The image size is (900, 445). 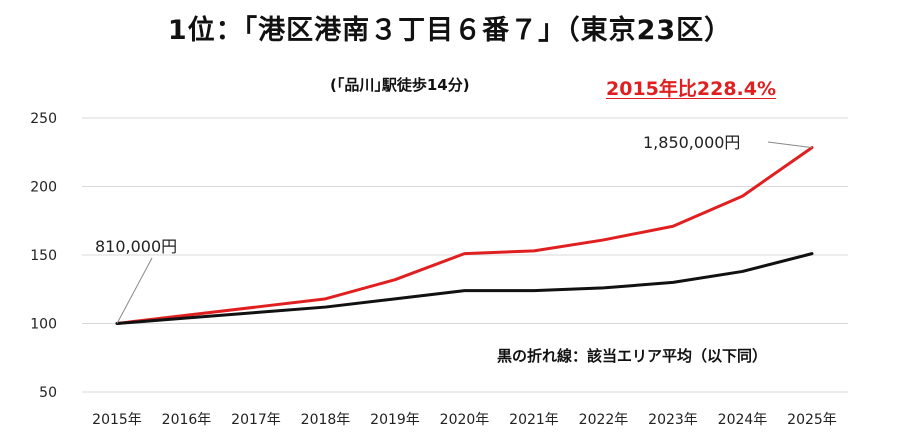 I want to click on x-tick-label: 2023年, so click(x=673, y=420).